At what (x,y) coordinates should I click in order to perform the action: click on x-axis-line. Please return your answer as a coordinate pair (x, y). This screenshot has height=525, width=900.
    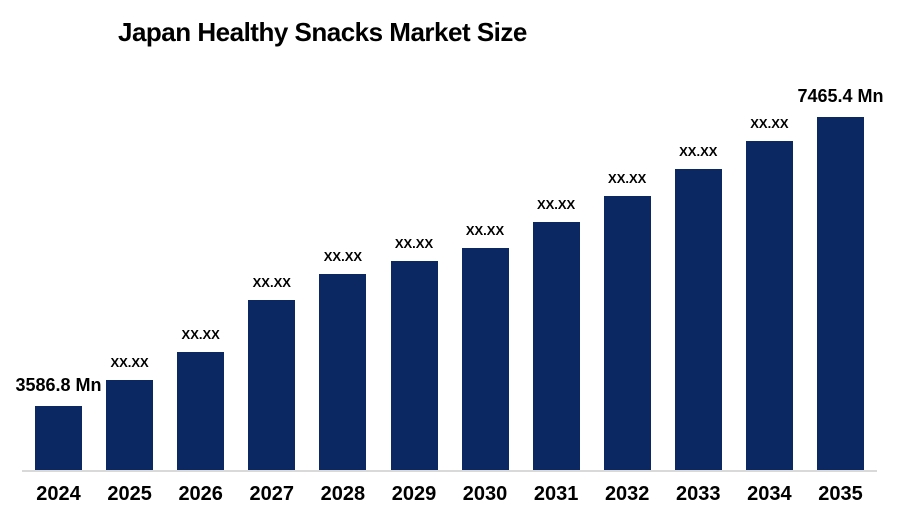
    Looking at the image, I should click on (449, 471).